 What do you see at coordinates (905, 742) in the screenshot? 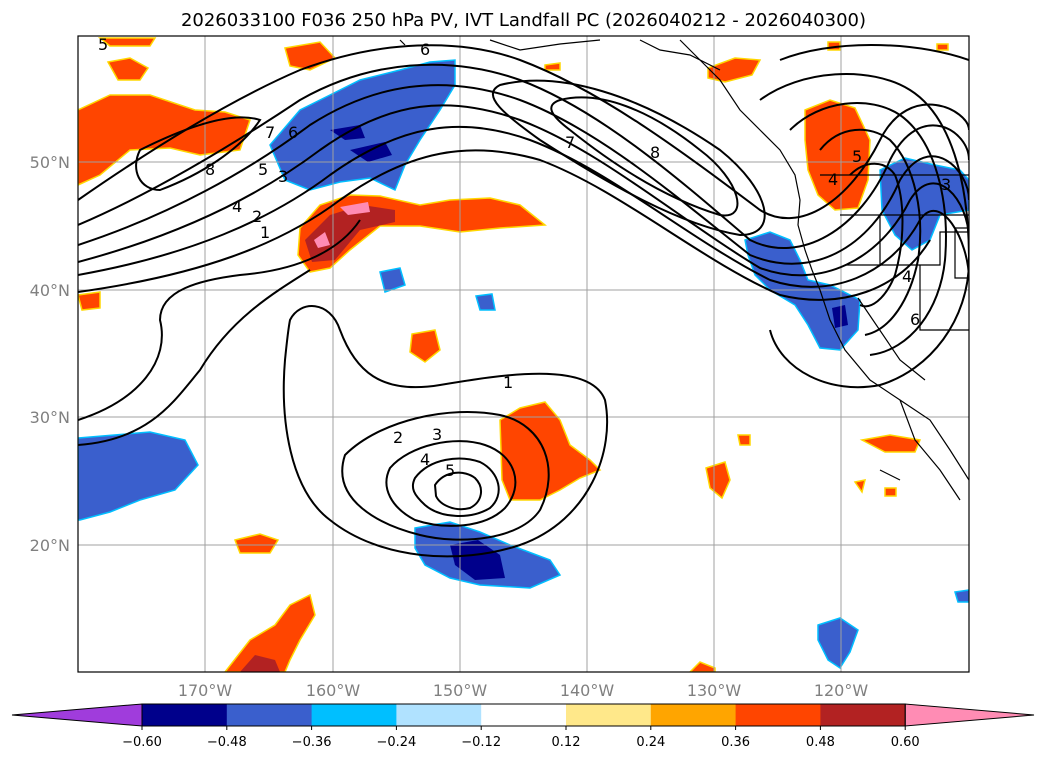
I see `colorbar-tick-label: 0.60` at bounding box center [905, 742].